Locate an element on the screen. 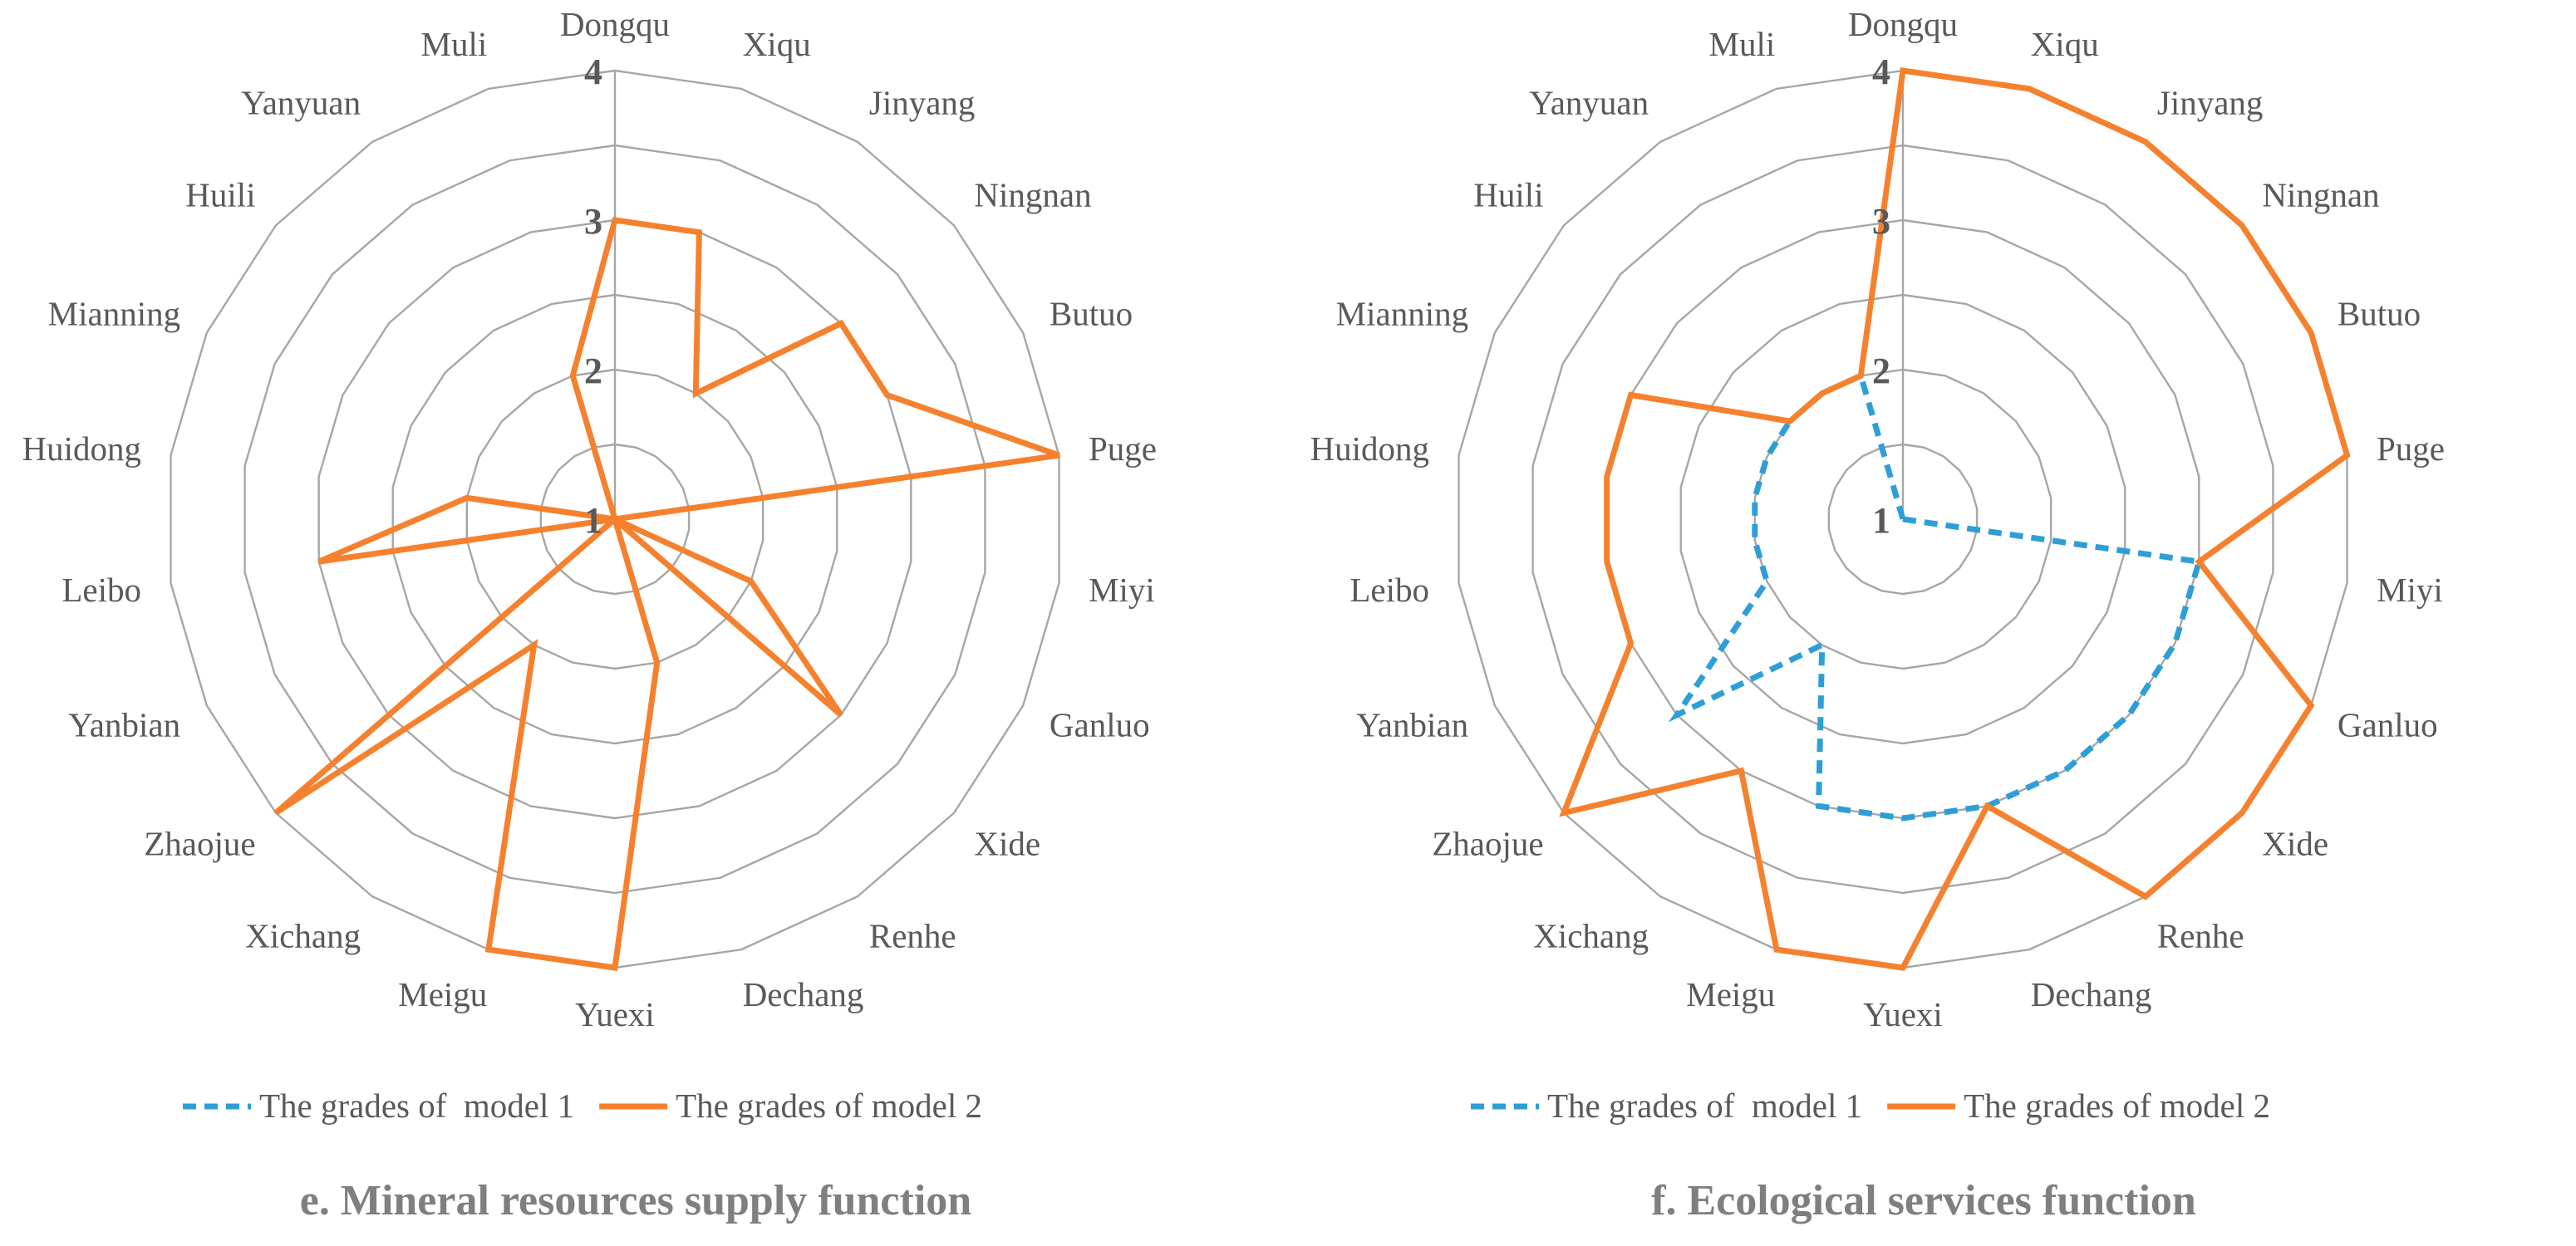  chart-title: f. Ecological services function is located at coordinates (1924, 1200).